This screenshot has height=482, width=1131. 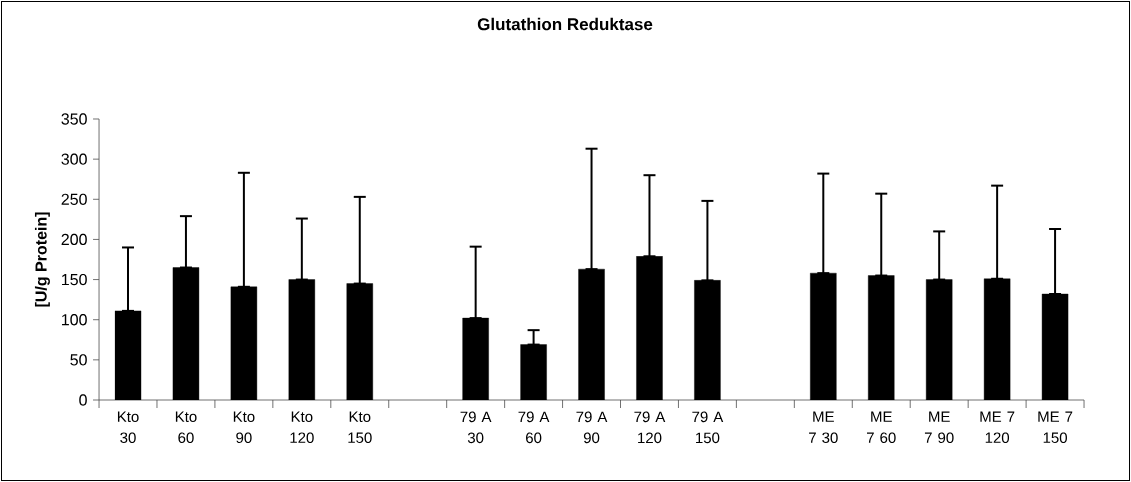 What do you see at coordinates (534, 427) in the screenshot?
I see `x-tick-label: 79 A 60` at bounding box center [534, 427].